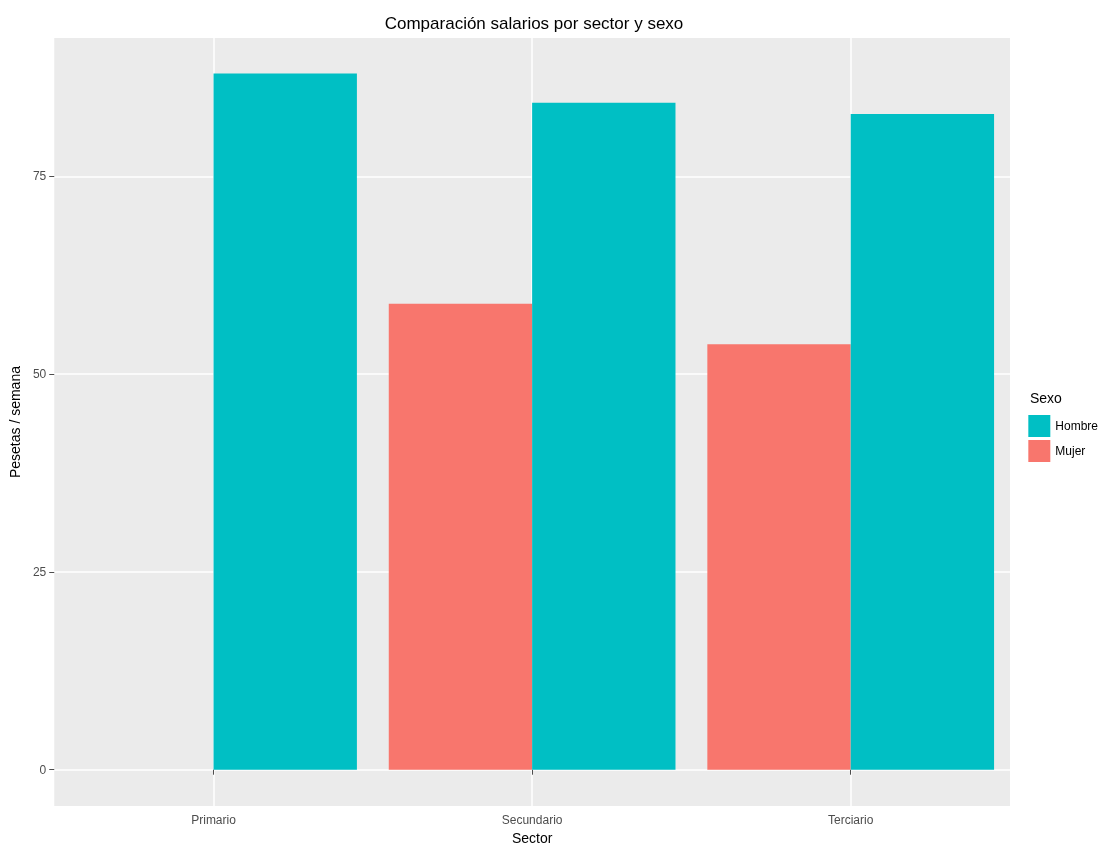 This screenshot has width=1107, height=850. What do you see at coordinates (534, 23) in the screenshot?
I see `chart-title: Comparación salarios por sector y sexo` at bounding box center [534, 23].